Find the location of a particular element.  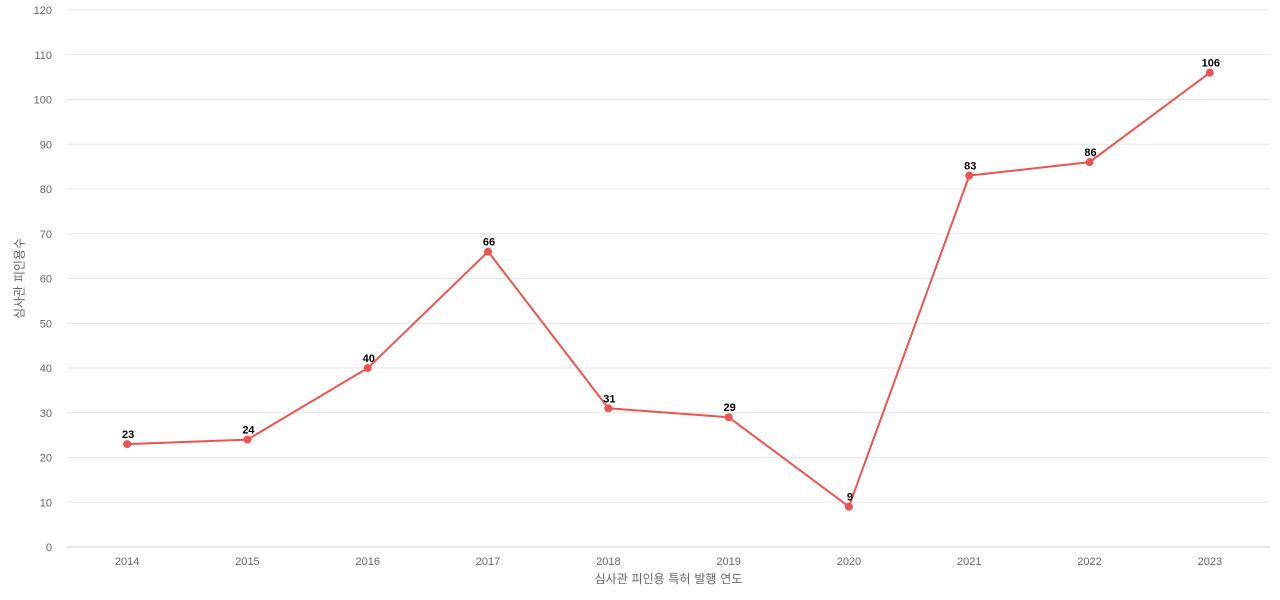

x-tick-label: 2023 is located at coordinates (1210, 562).